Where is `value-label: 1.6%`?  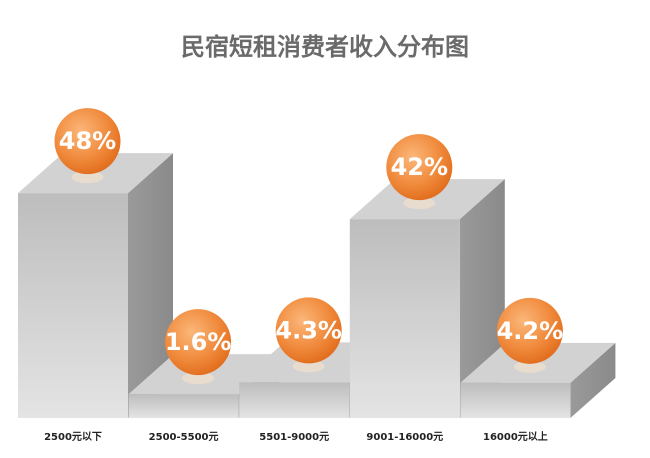 value-label: 1.6% is located at coordinates (198, 342).